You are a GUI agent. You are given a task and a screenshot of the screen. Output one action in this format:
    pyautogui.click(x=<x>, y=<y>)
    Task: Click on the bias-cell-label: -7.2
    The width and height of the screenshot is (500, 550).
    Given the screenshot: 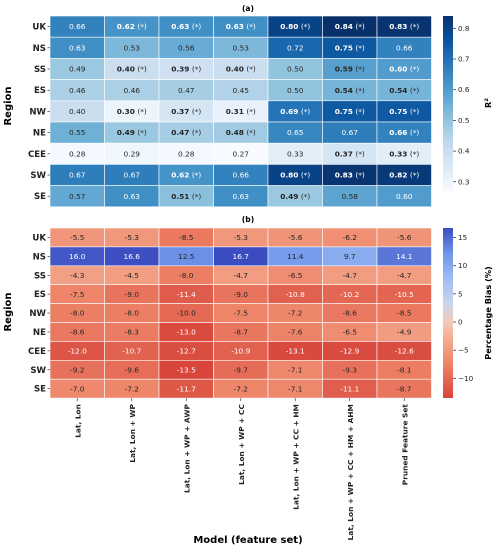 What is the action you would take?
    pyautogui.click(x=241, y=388)
    